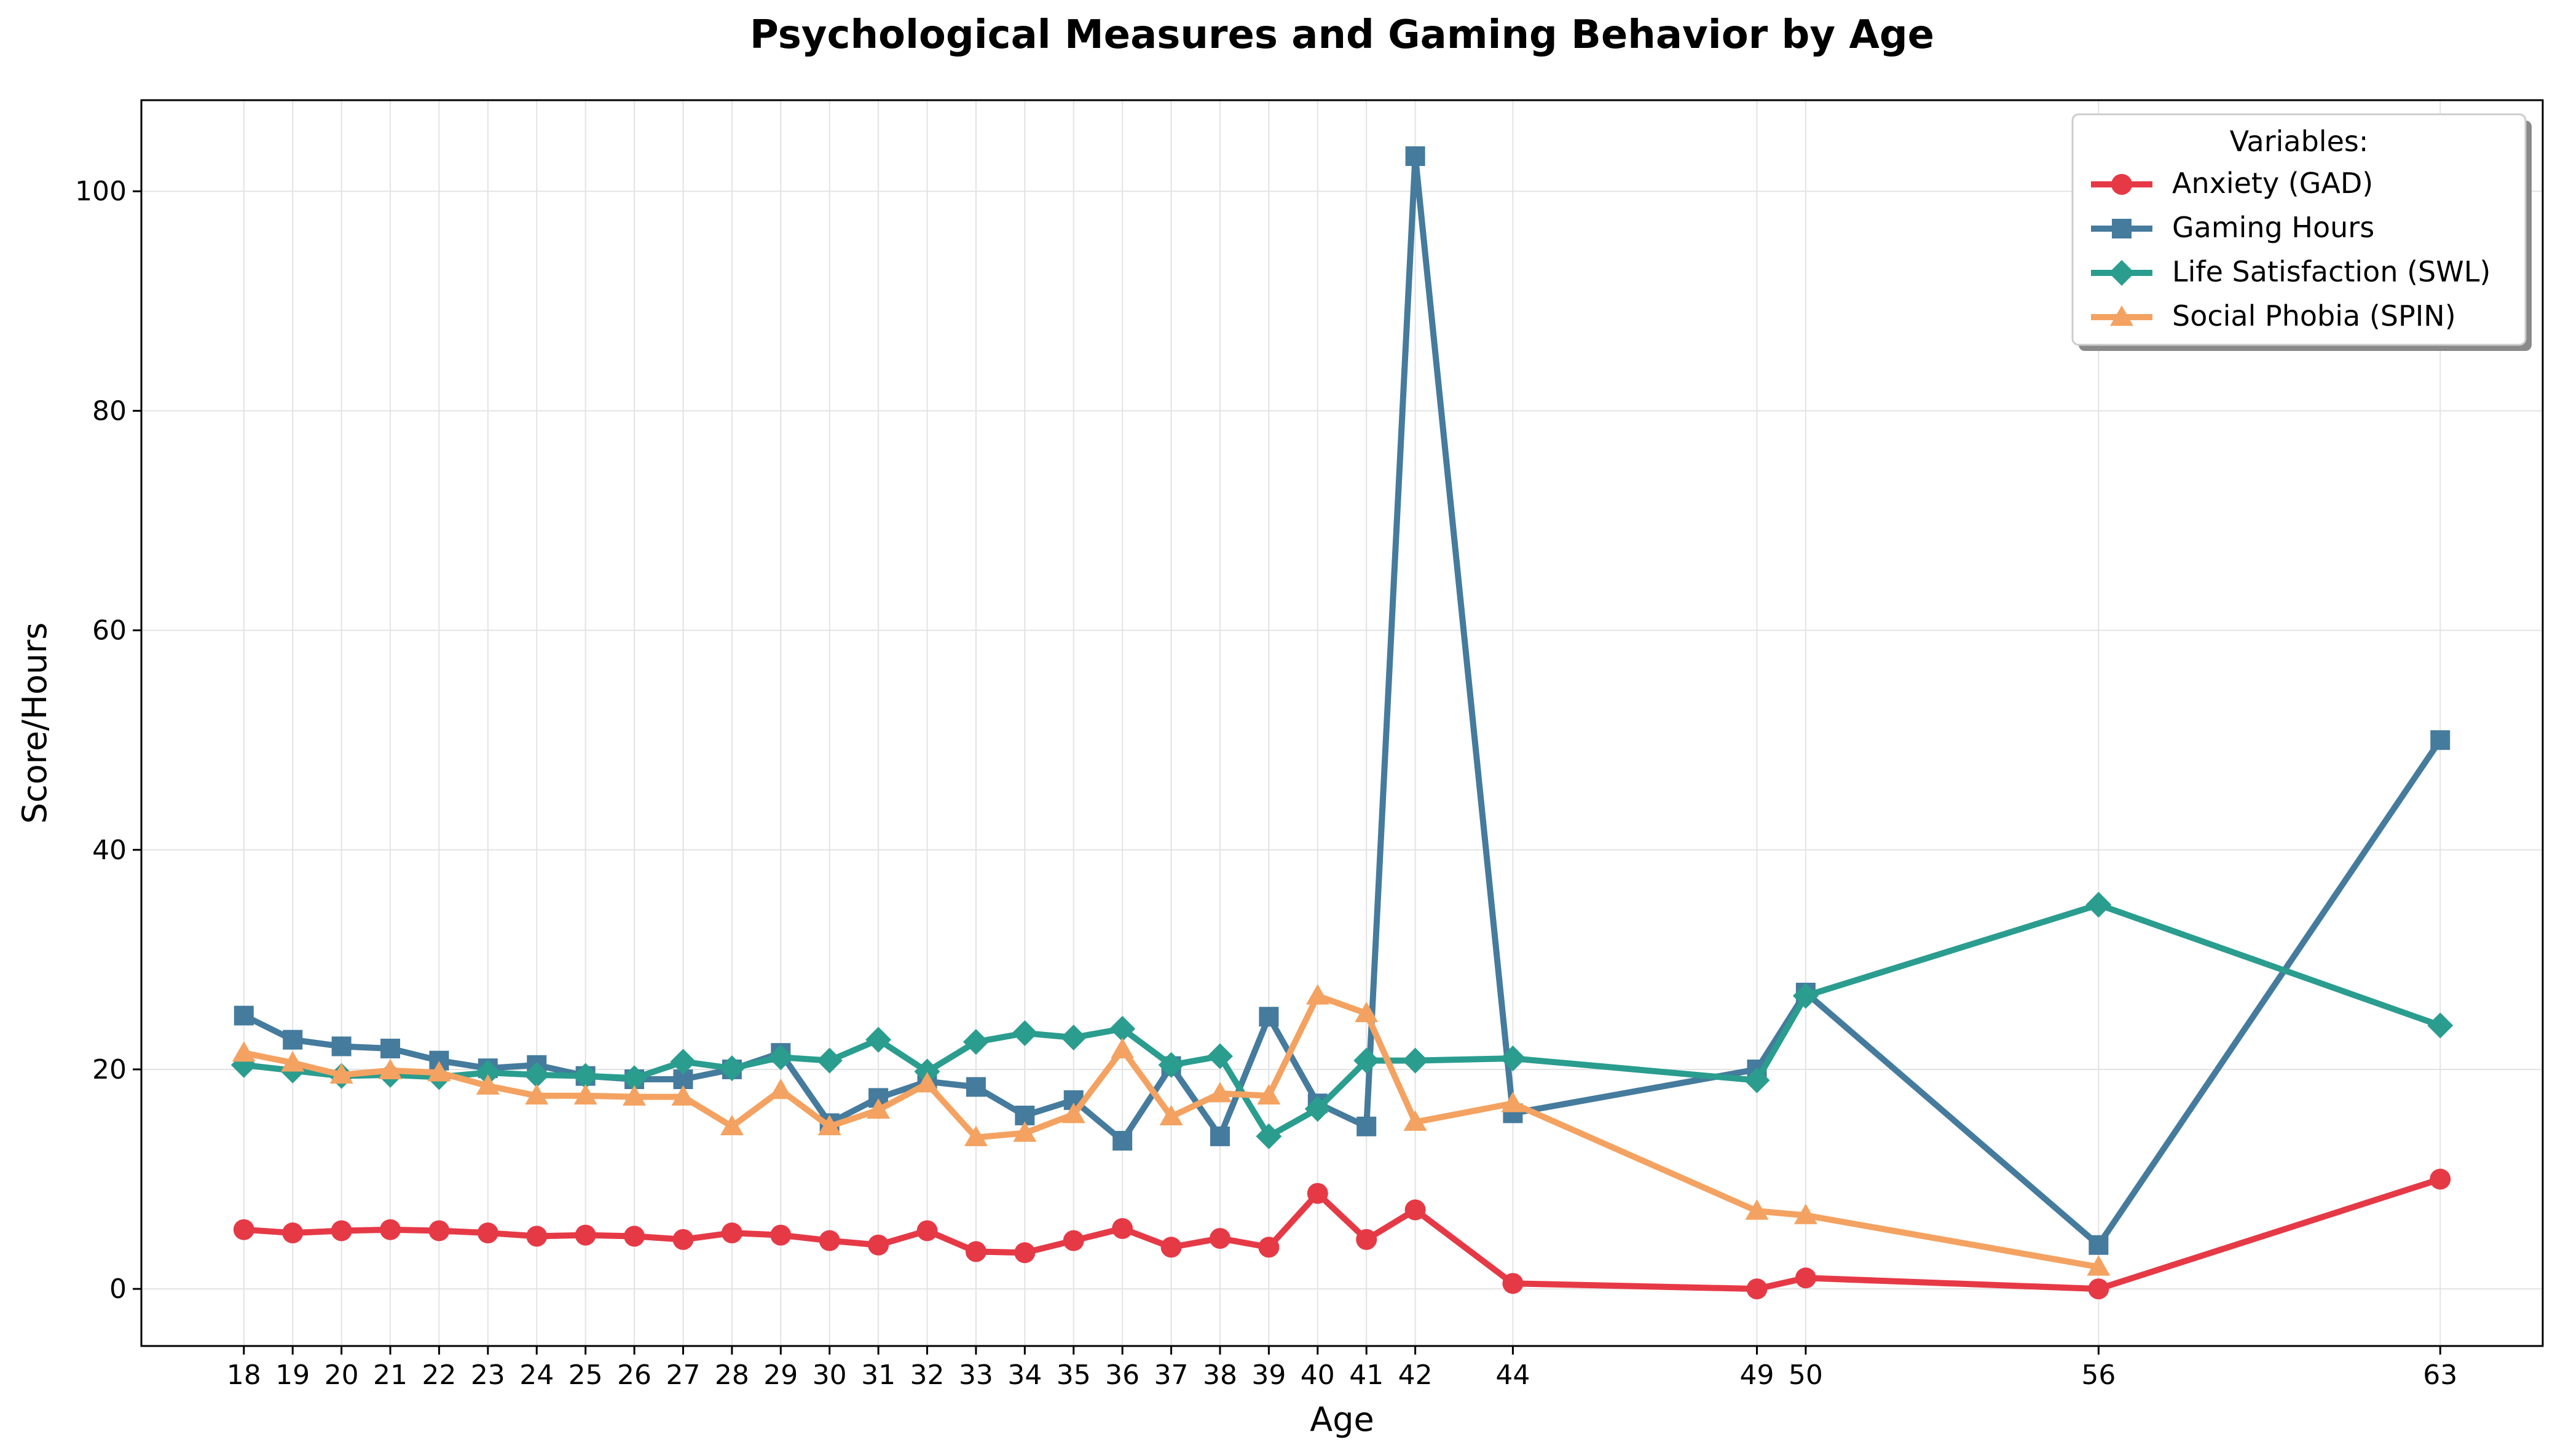 This screenshot has width=2563, height=1456. Describe the element at coordinates (2273, 227) in the screenshot. I see `legend-label: Gaming Hours` at that location.